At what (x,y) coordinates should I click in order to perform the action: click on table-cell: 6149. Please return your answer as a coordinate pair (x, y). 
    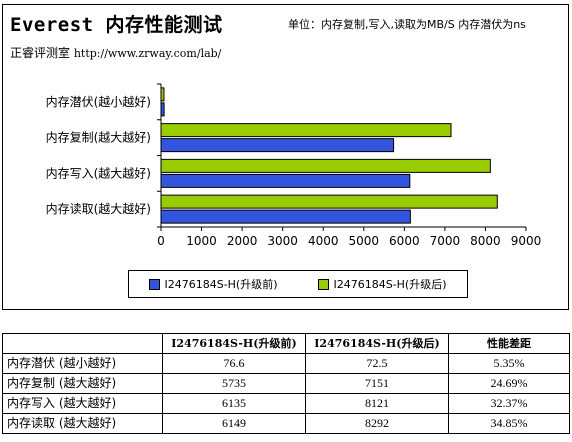
    Looking at the image, I should click on (234, 423).